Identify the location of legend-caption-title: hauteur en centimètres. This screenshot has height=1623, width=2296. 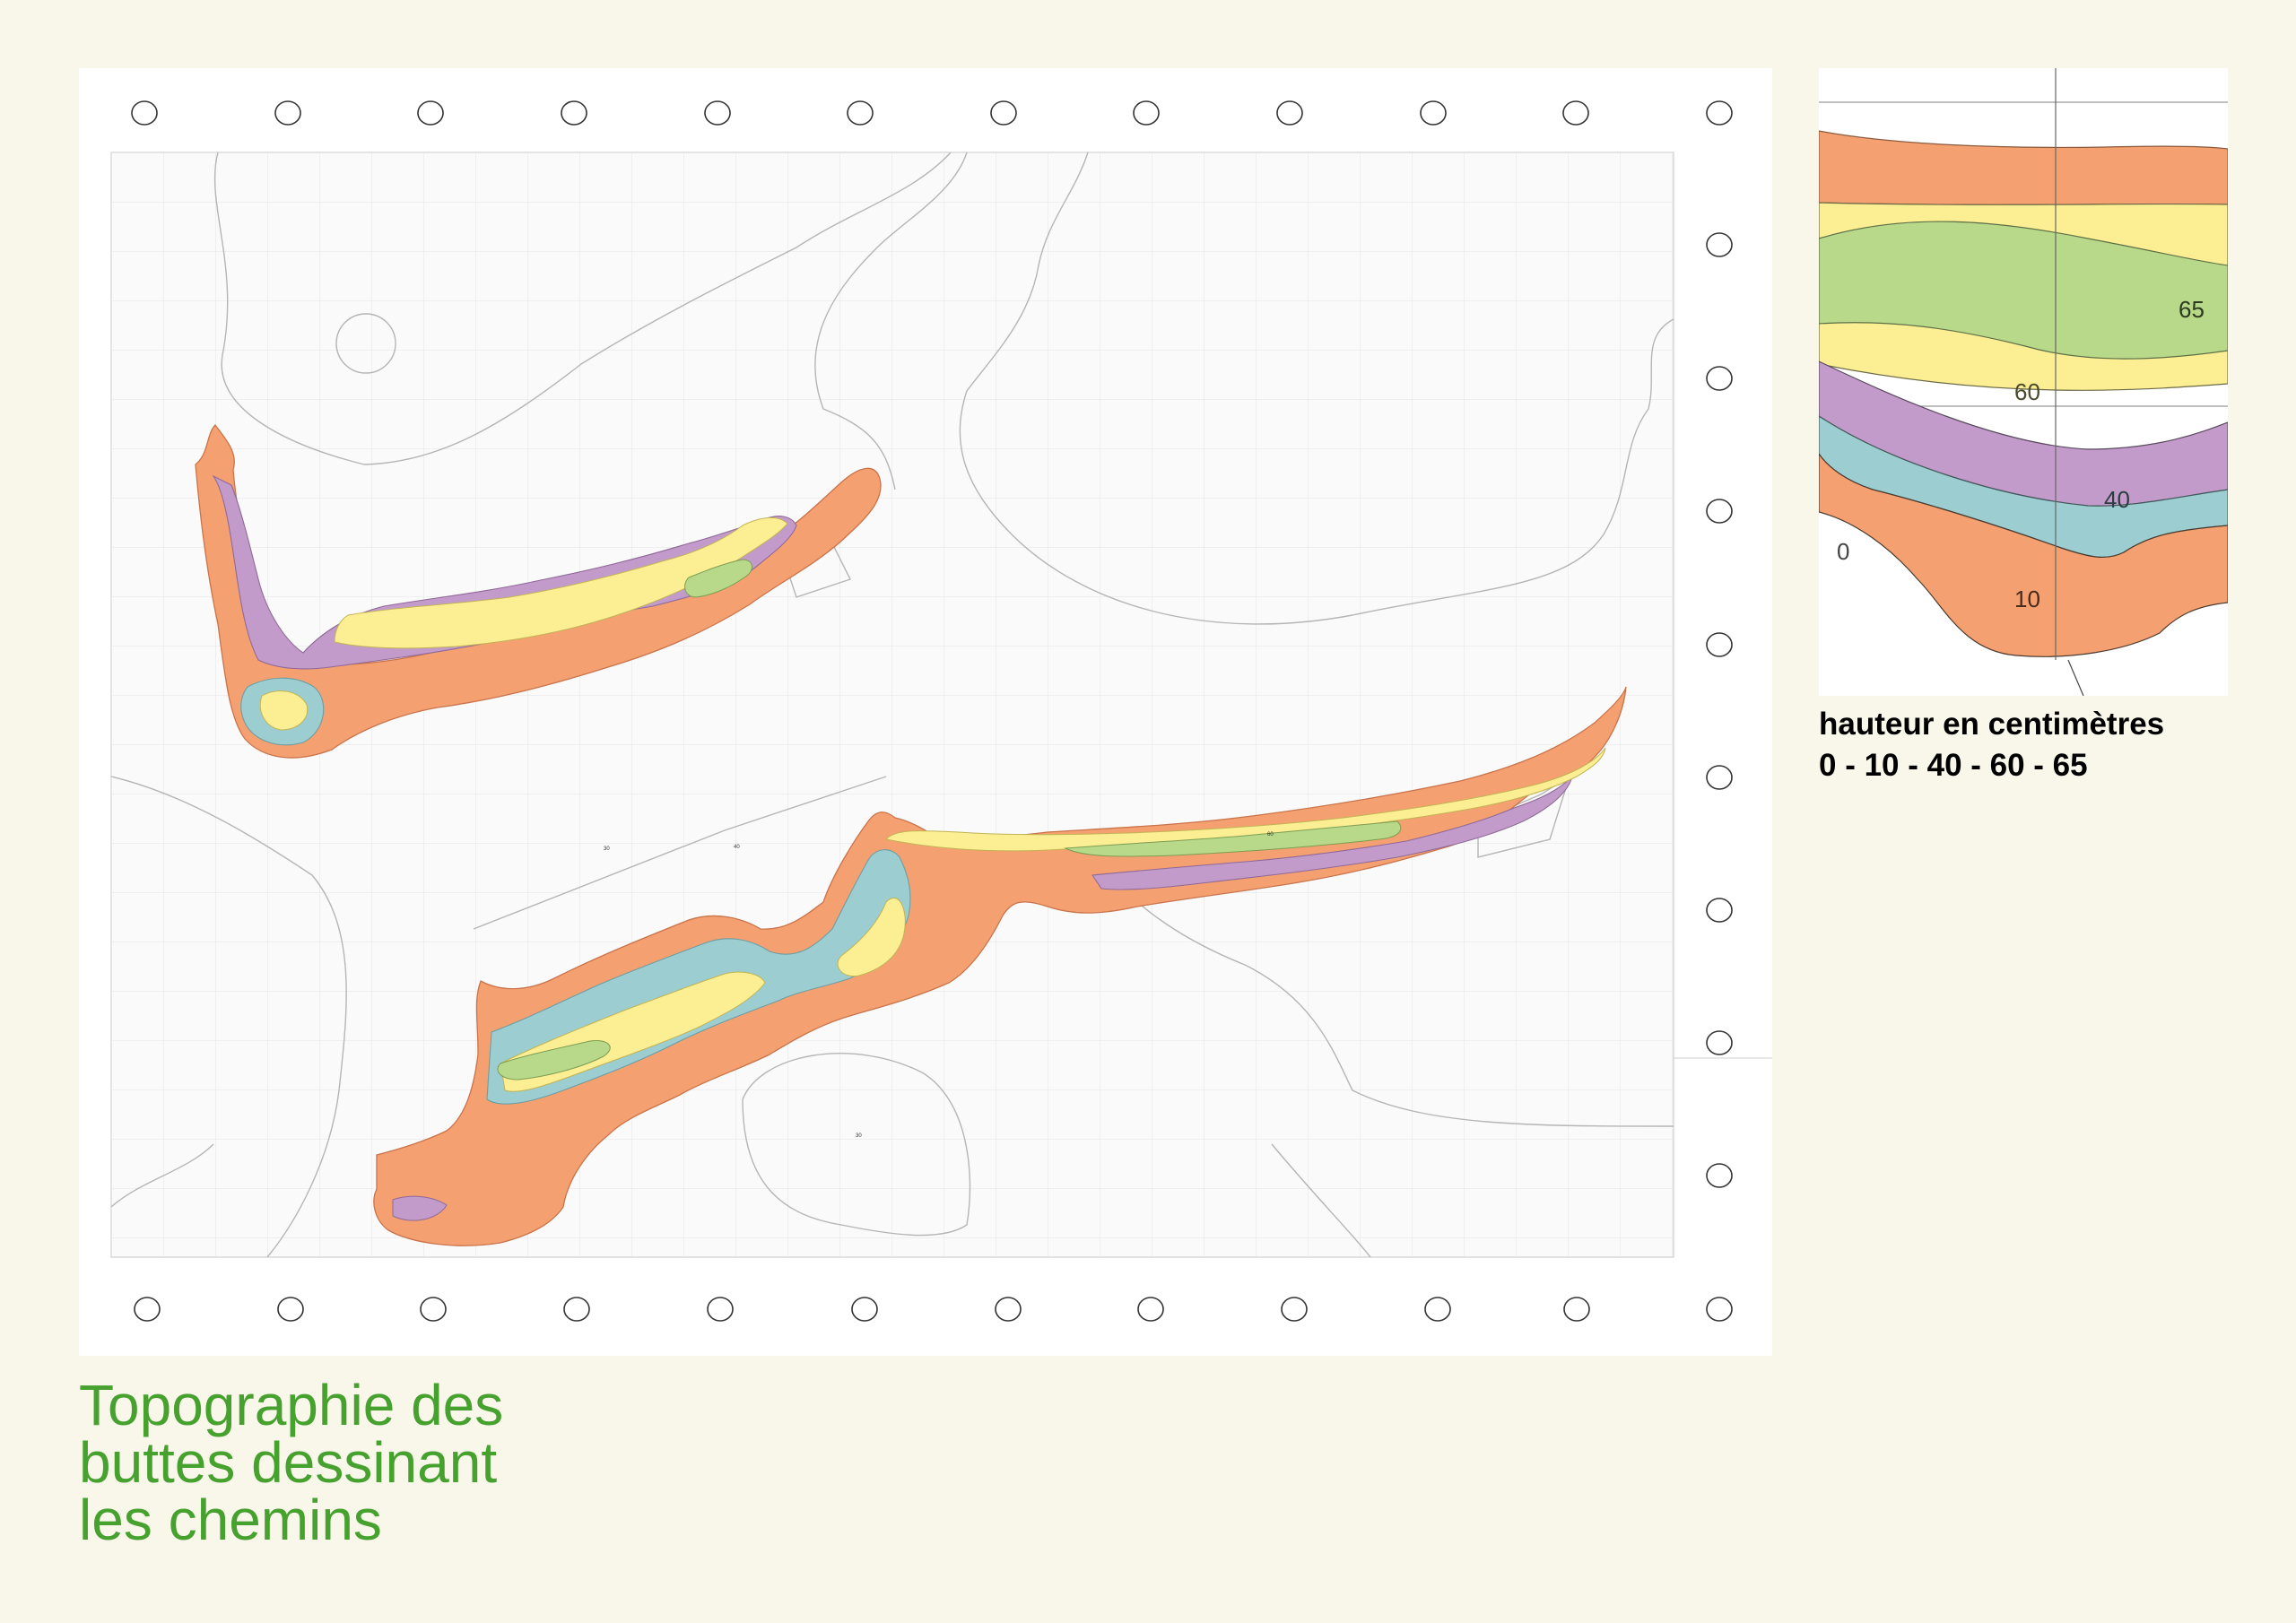
(1992, 724).